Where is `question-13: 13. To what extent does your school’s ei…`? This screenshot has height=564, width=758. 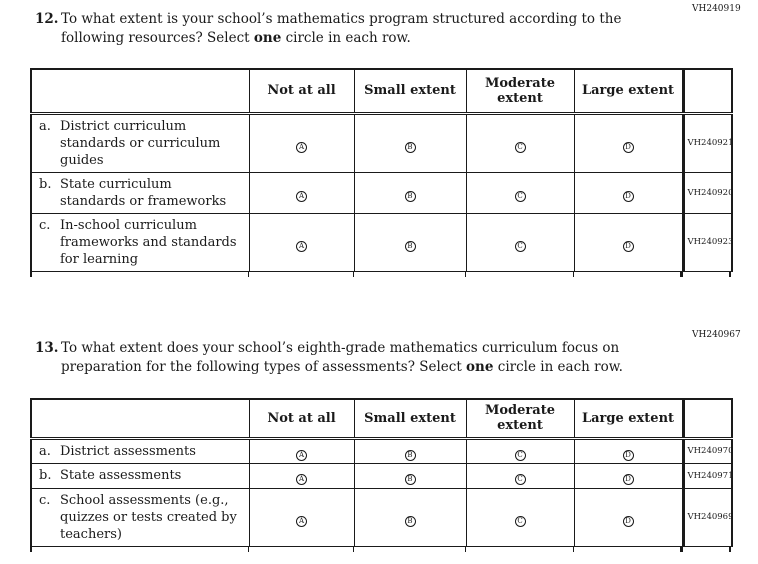 question-13: 13. To what extent does your school’s ei… is located at coordinates (329, 358).